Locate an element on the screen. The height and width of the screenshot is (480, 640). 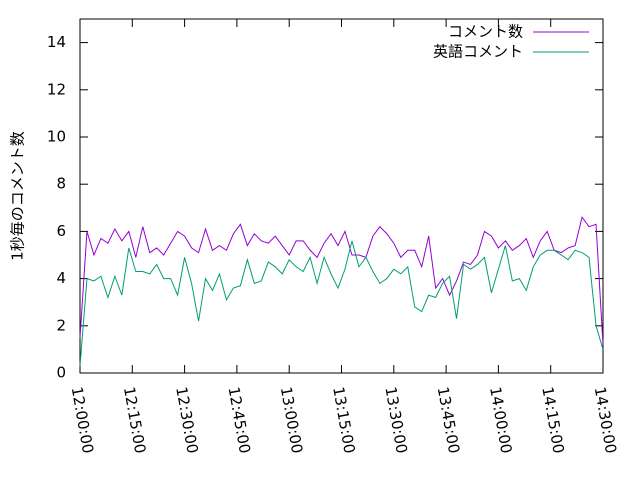
legend-label: コメント数 is located at coordinates (485, 32).